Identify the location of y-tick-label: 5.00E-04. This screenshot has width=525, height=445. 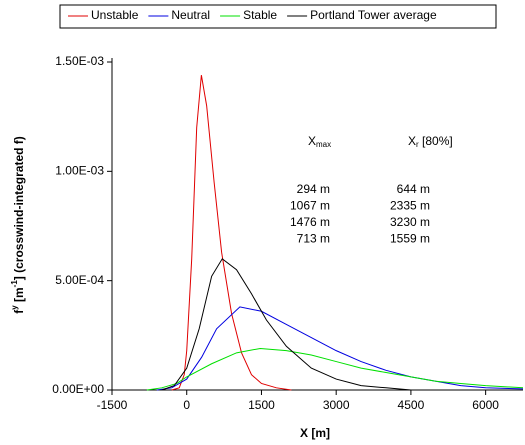
(79, 280).